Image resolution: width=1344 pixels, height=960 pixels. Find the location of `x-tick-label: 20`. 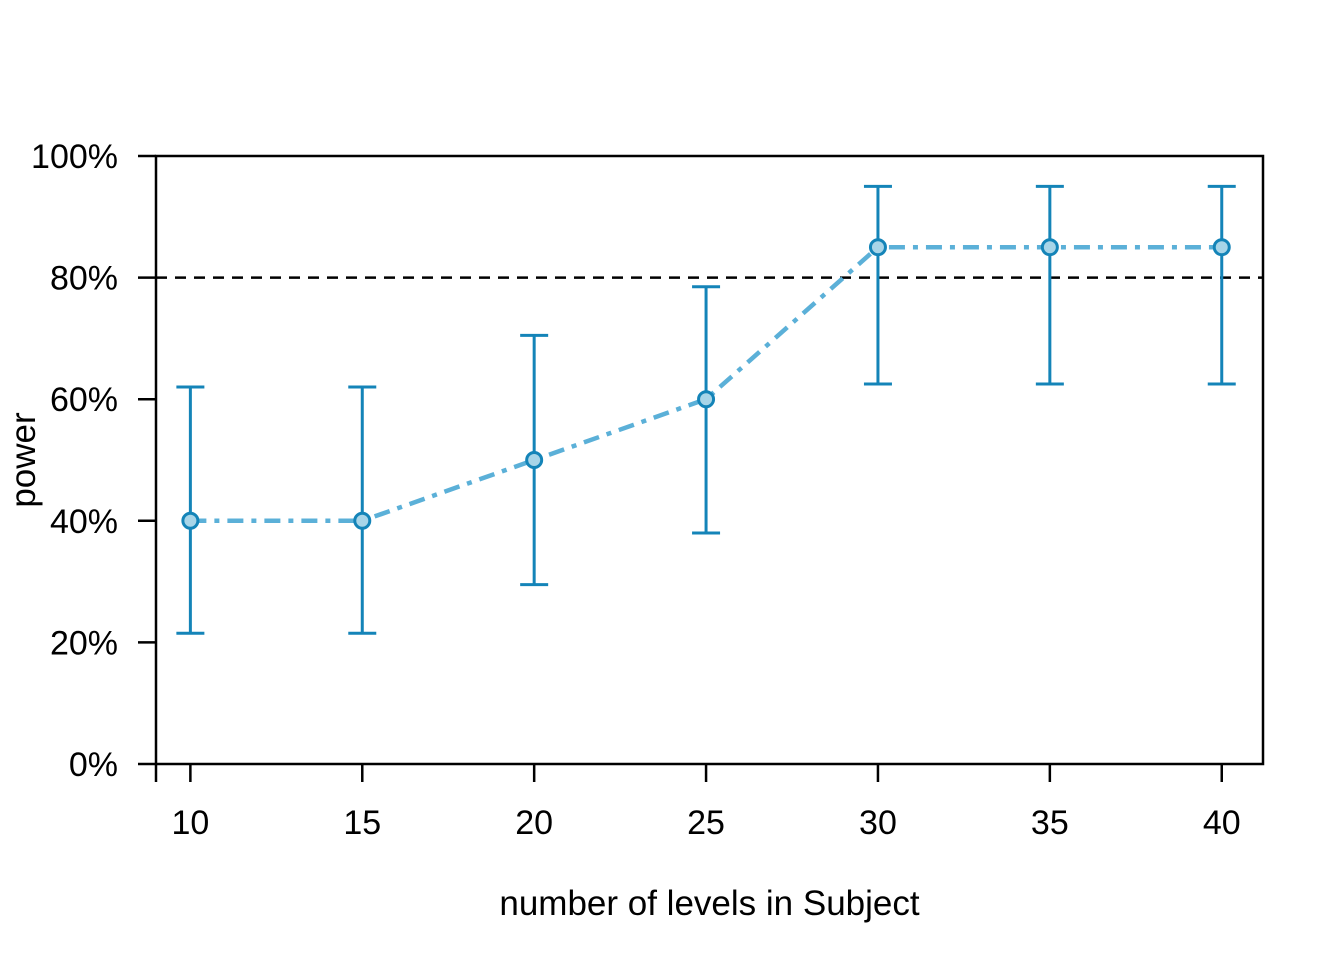

x-tick-label: 20 is located at coordinates (534, 823).